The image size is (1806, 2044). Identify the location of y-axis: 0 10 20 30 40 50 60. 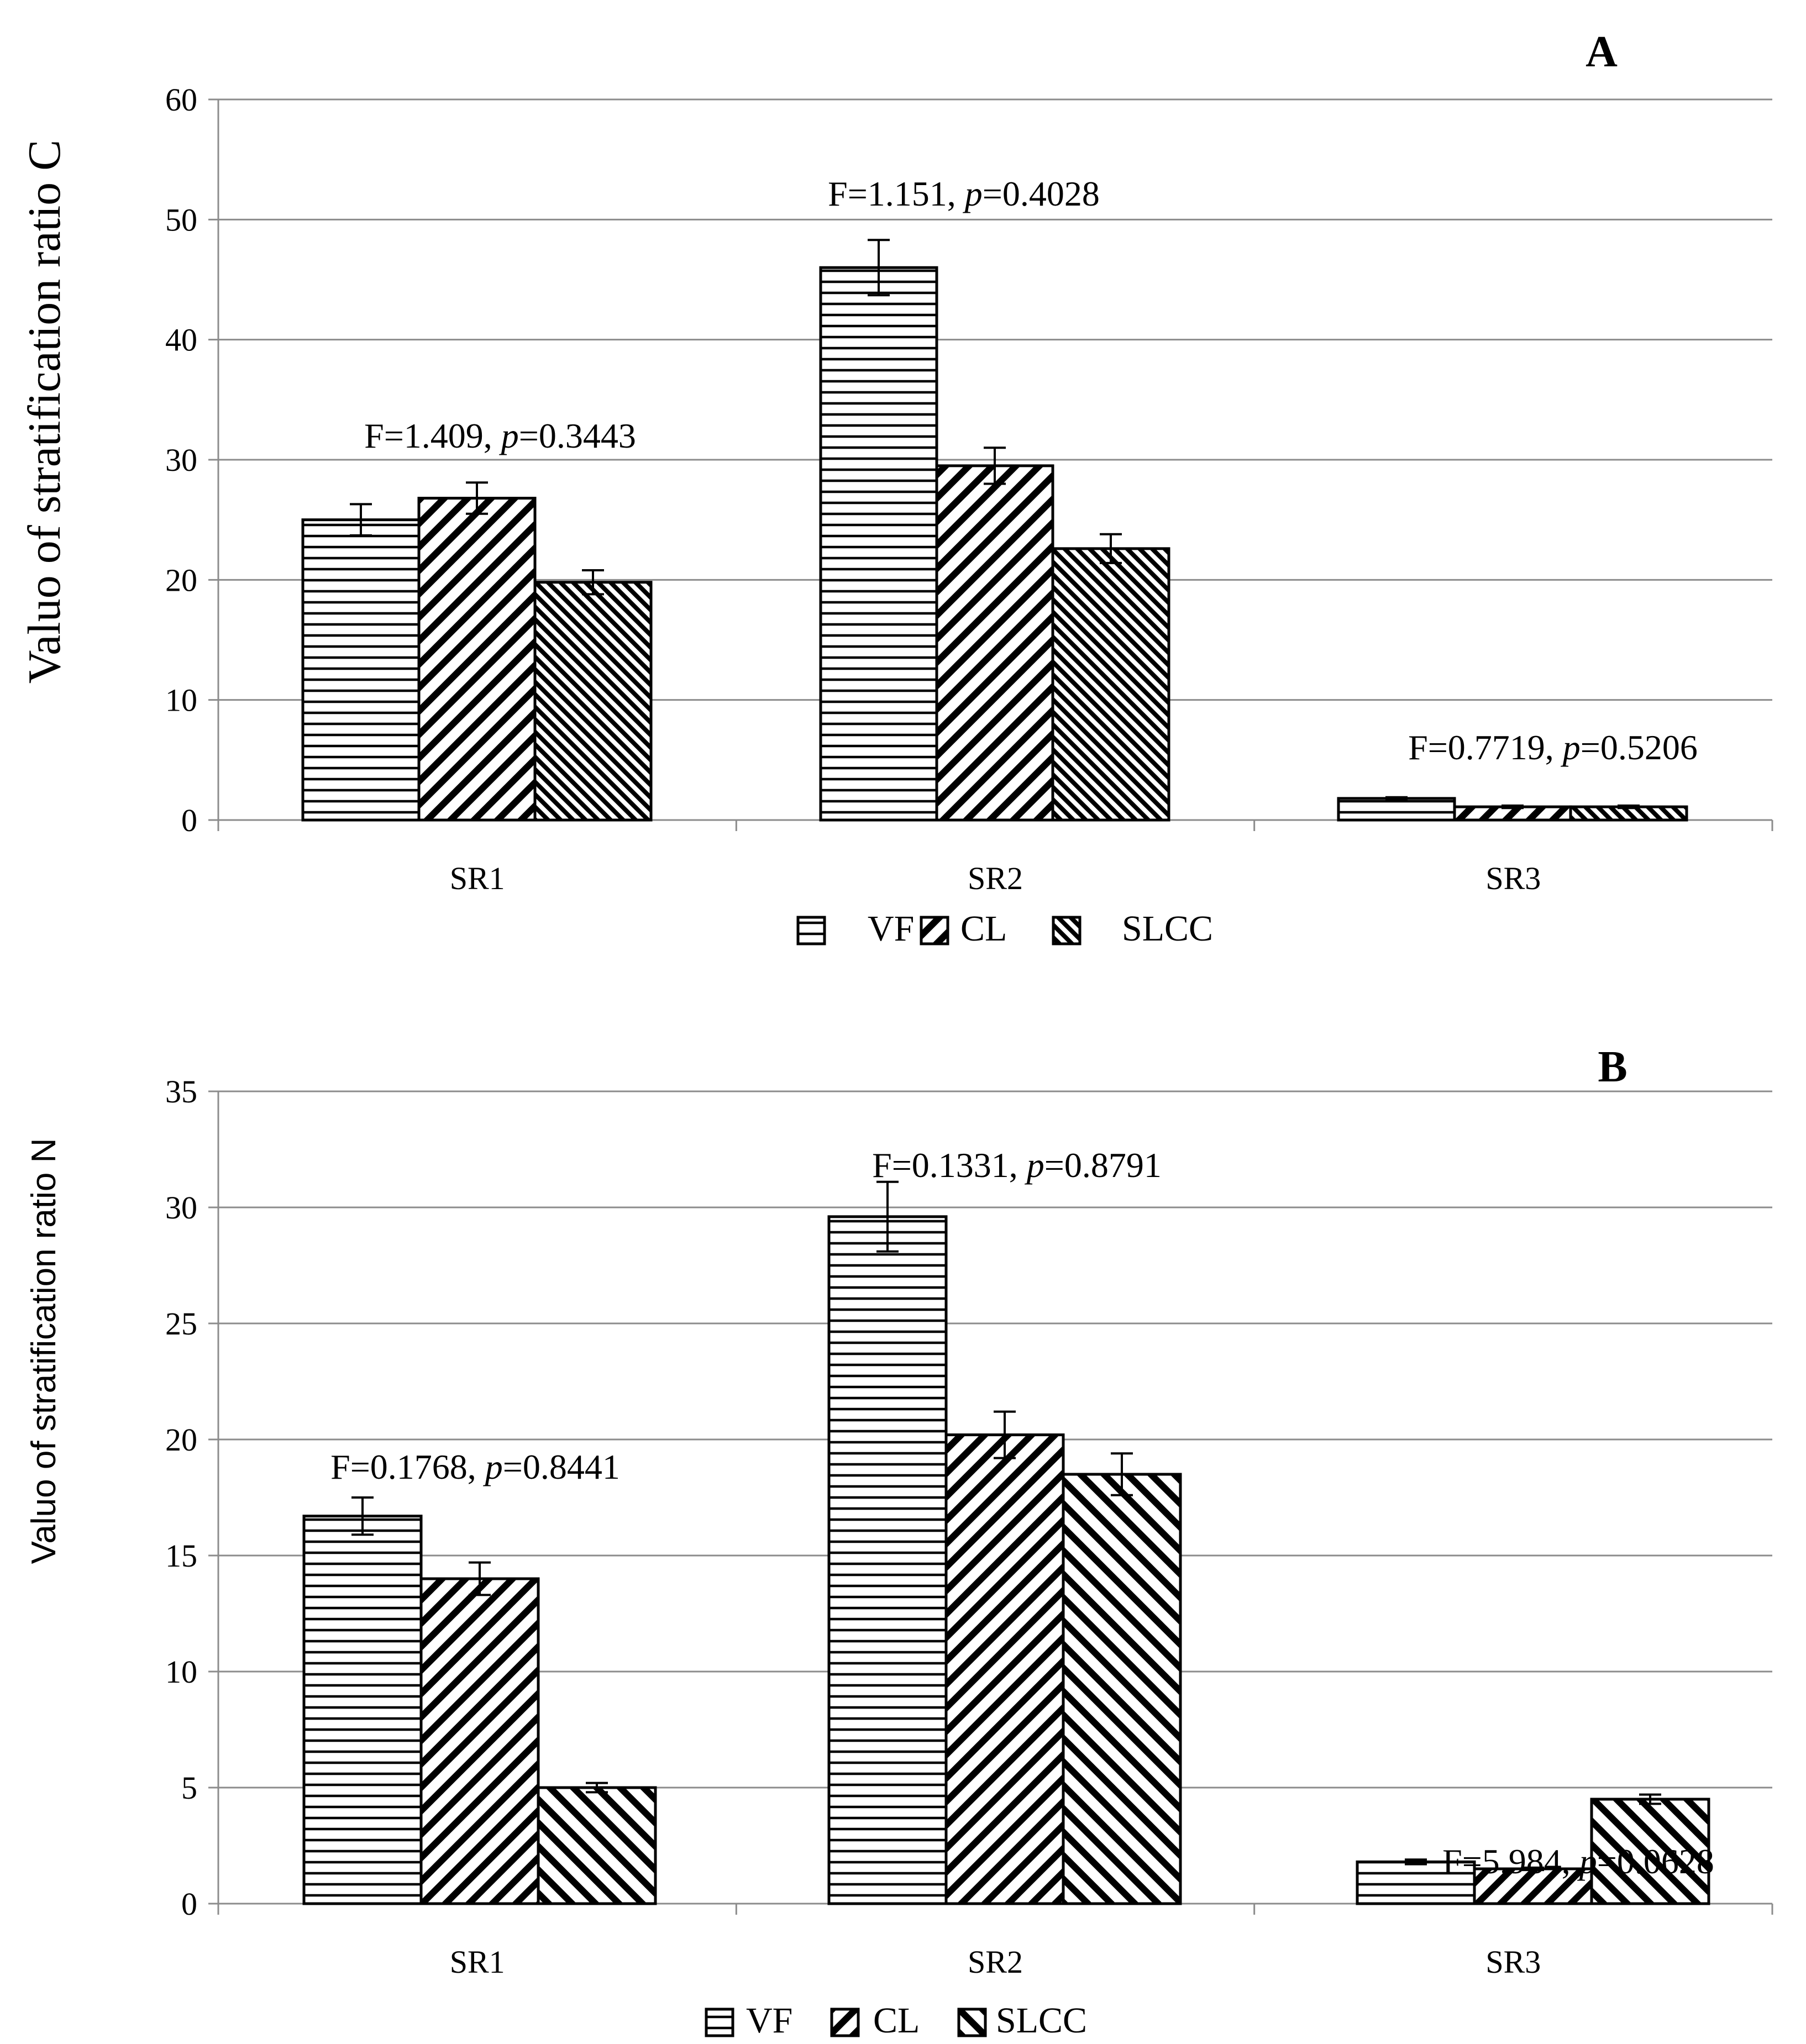
(192, 460).